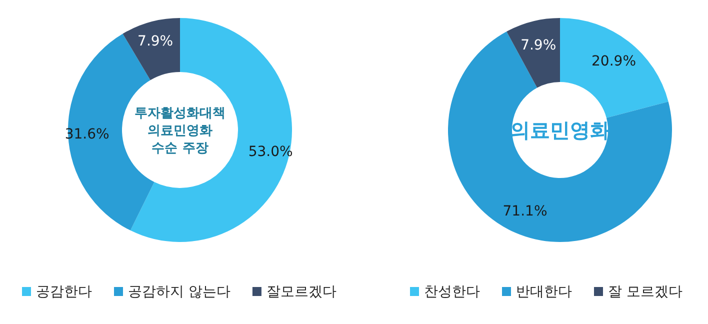 This screenshot has height=324, width=708. Describe the element at coordinates (544, 292) in the screenshot. I see `legend-label: 반대한다` at that location.